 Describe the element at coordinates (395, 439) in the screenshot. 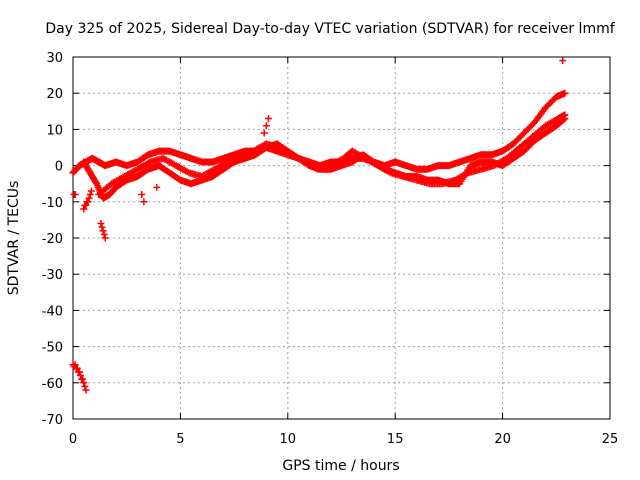

I see `x-tick-label: 15` at that location.